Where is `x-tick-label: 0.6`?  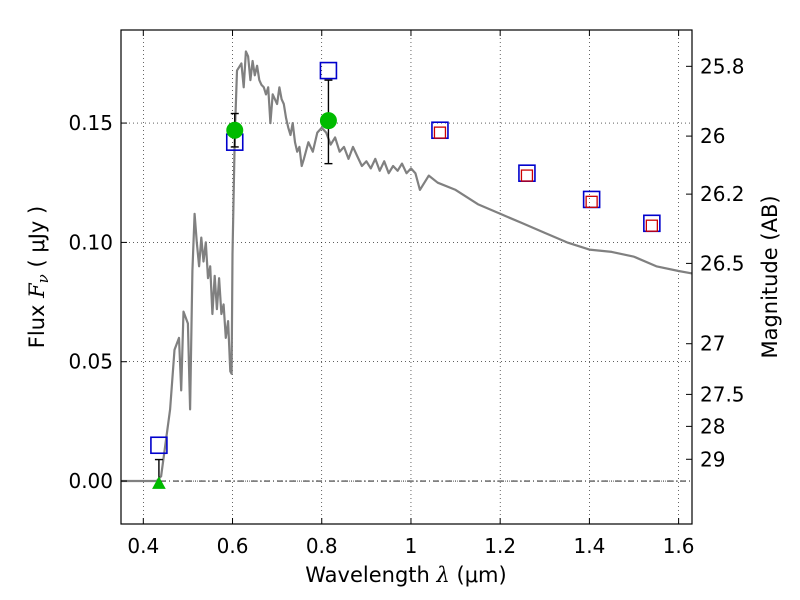
x-tick-label: 0.6 is located at coordinates (233, 546).